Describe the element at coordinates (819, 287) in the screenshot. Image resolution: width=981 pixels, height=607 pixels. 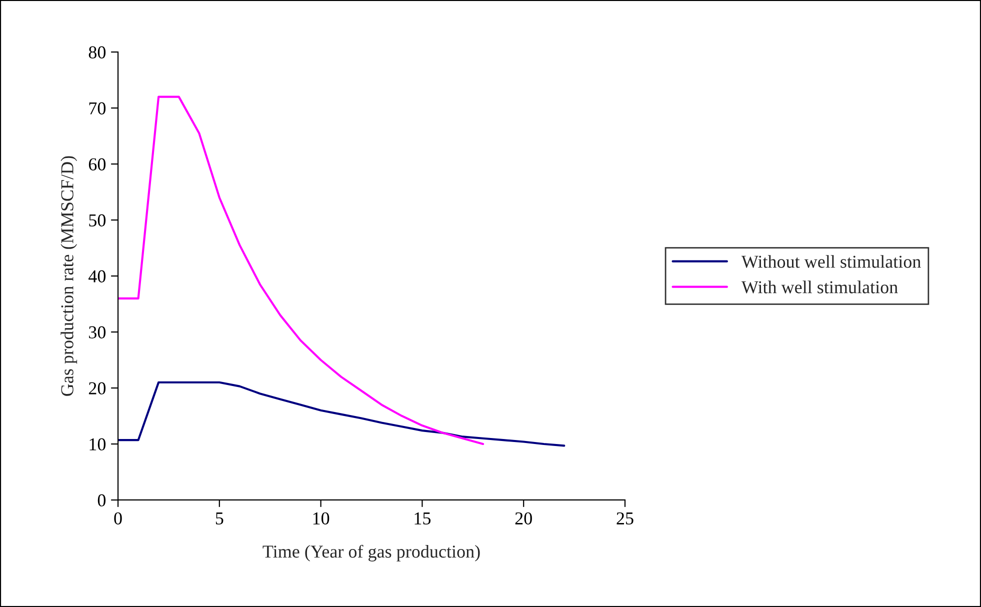
I see `legend-label: With well stimulation` at that location.